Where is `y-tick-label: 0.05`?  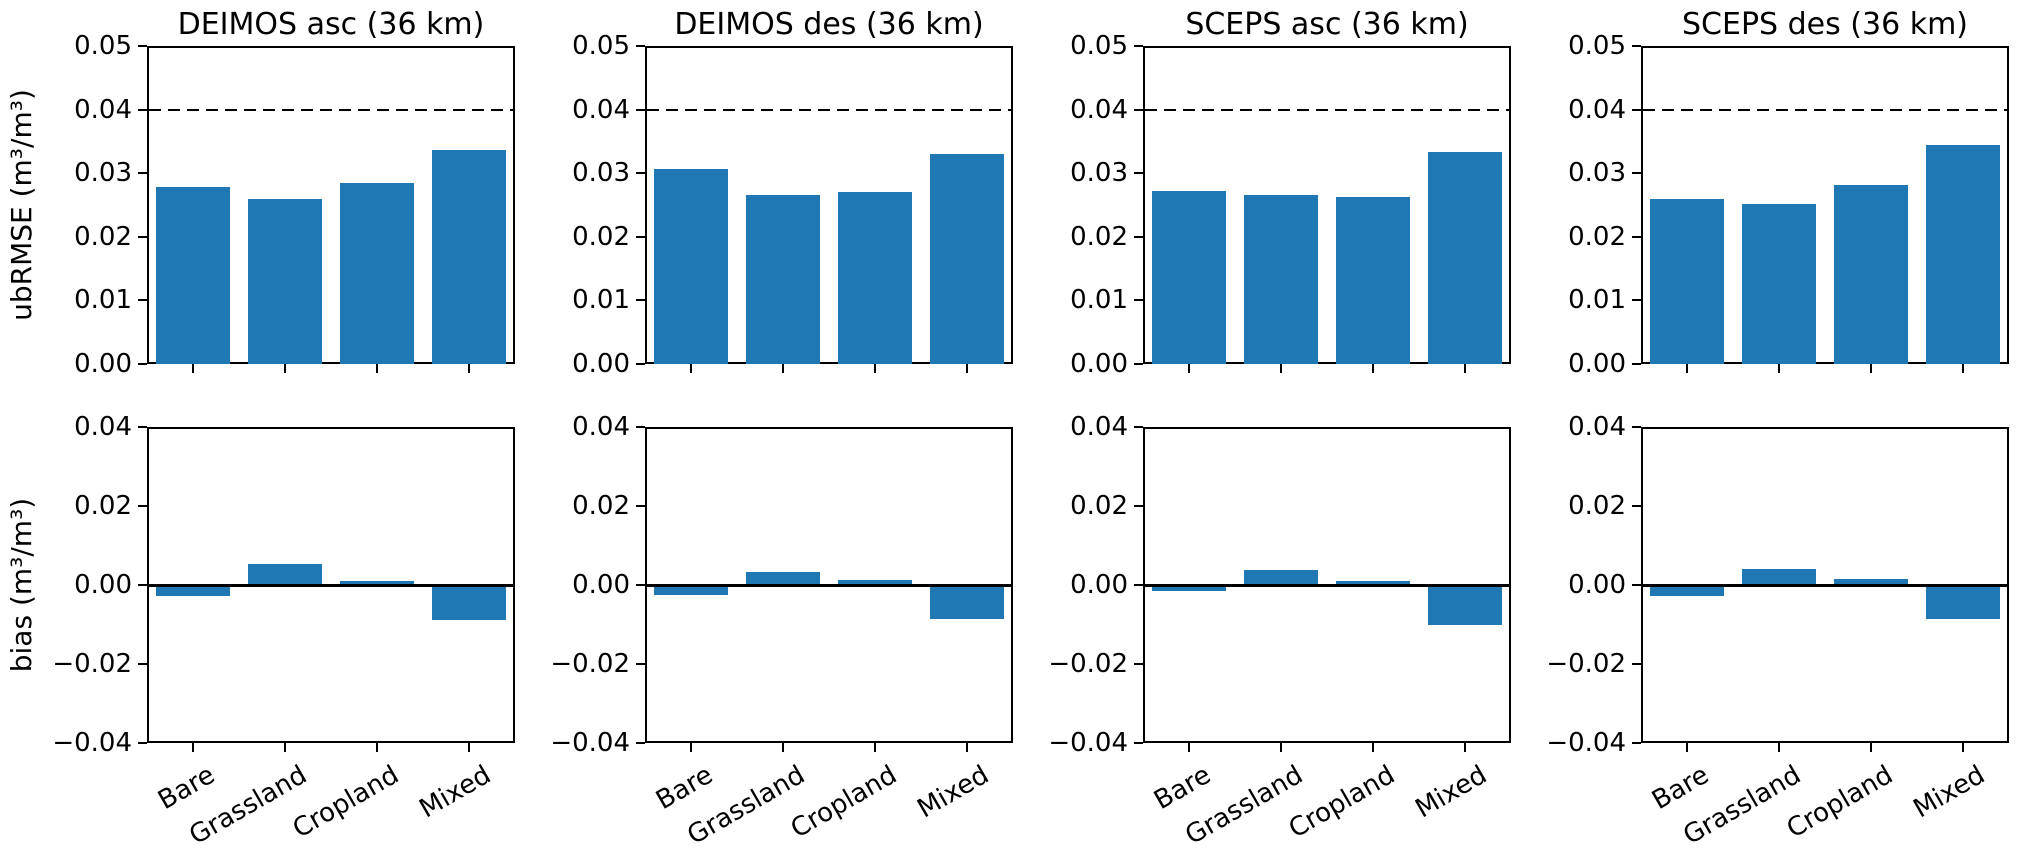 y-tick-label: 0.05 is located at coordinates (103, 46).